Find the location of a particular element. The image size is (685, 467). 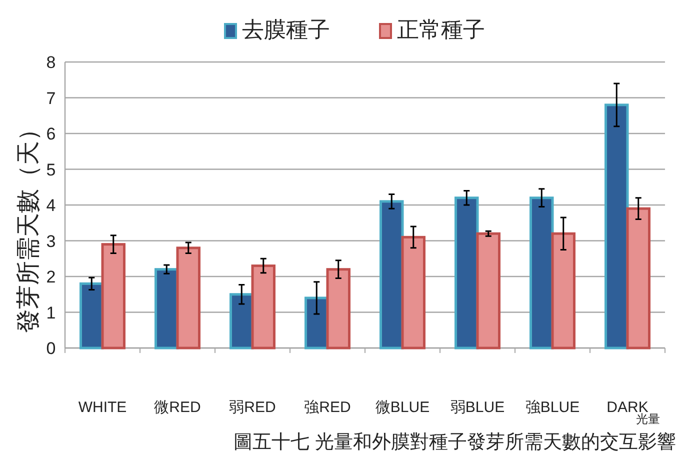

y-tick-label: 3 is located at coordinates (51, 241).